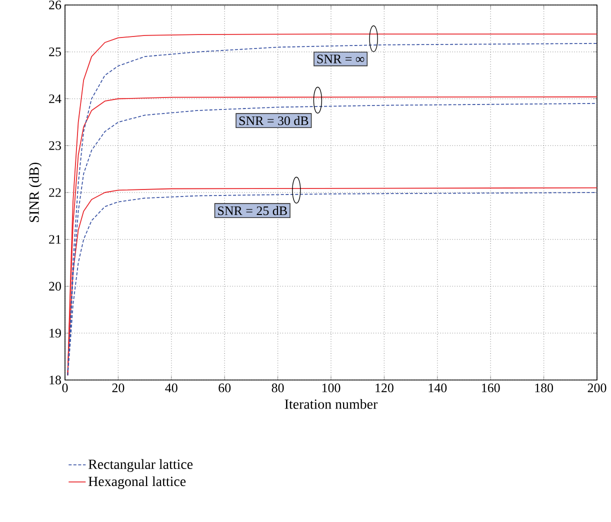 Image resolution: width=611 pixels, height=522 pixels. I want to click on y-tick-label: 26, so click(55, 5).